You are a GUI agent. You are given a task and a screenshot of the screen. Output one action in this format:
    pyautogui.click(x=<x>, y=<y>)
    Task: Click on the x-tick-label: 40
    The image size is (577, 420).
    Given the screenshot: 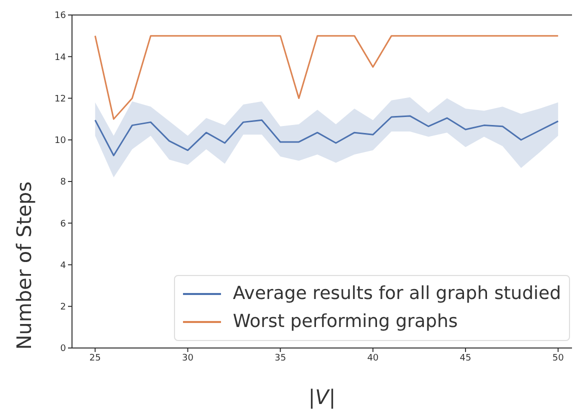 What is the action you would take?
    pyautogui.click(x=373, y=358)
    